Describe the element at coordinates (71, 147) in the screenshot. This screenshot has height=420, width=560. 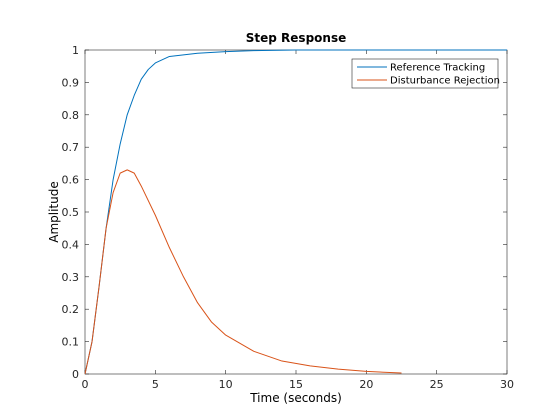
I see `y-tick-label: 0.7` at that location.